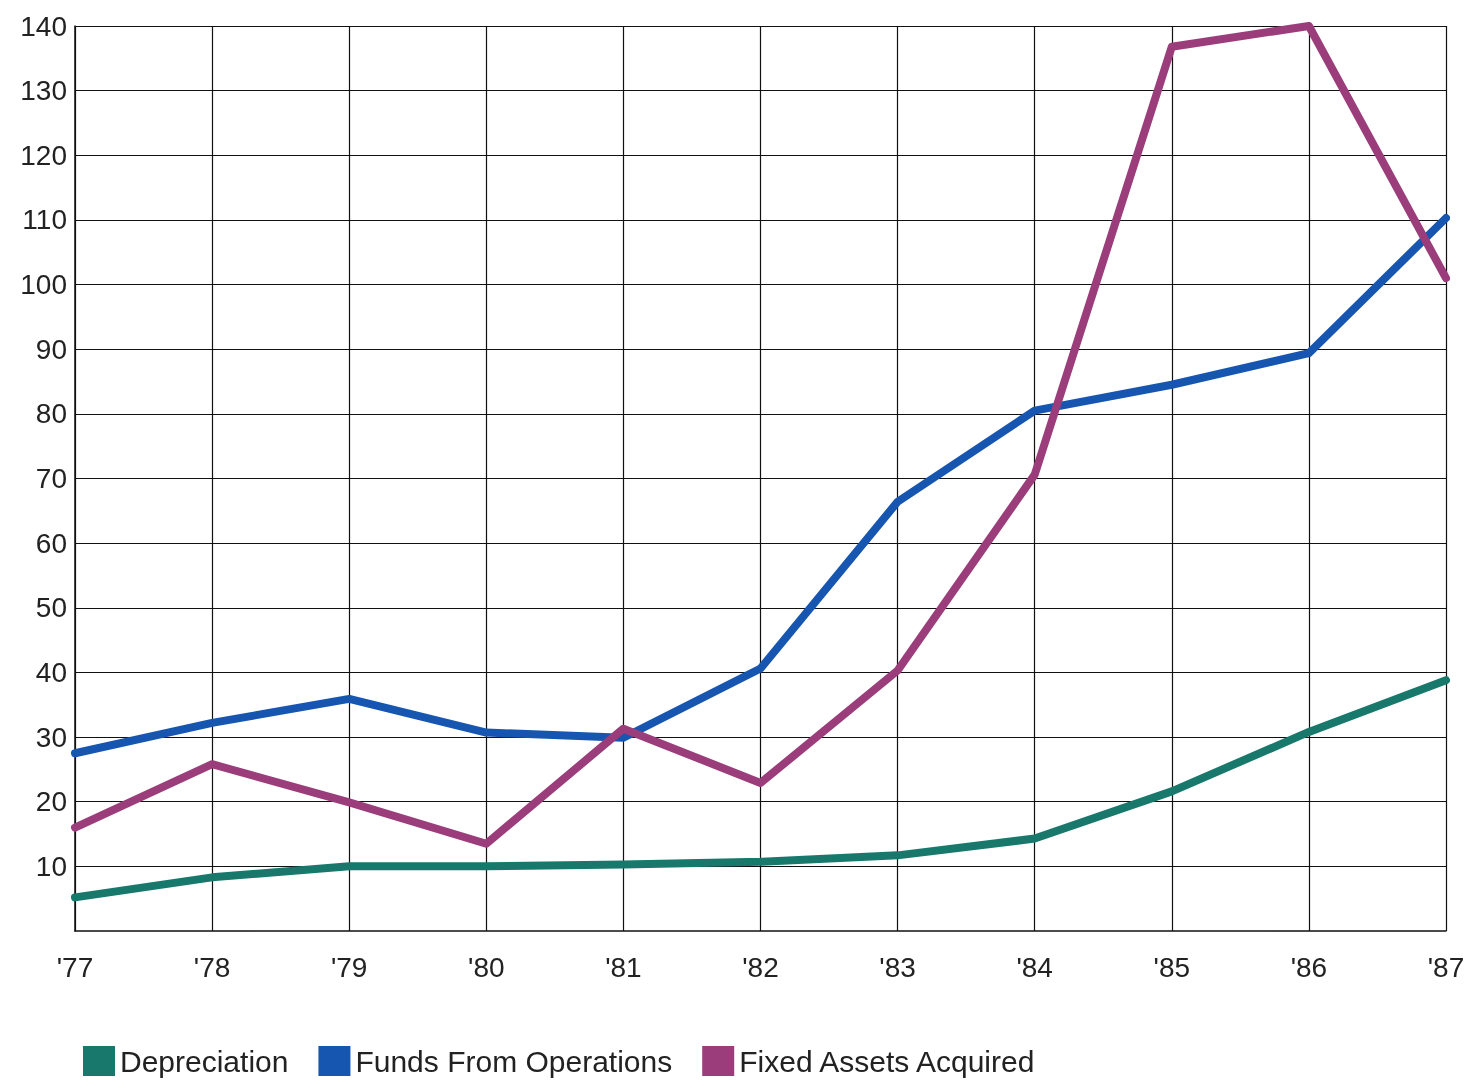 This screenshot has height=1089, width=1484. Describe the element at coordinates (51, 349) in the screenshot. I see `y-tick-label: 90` at that location.